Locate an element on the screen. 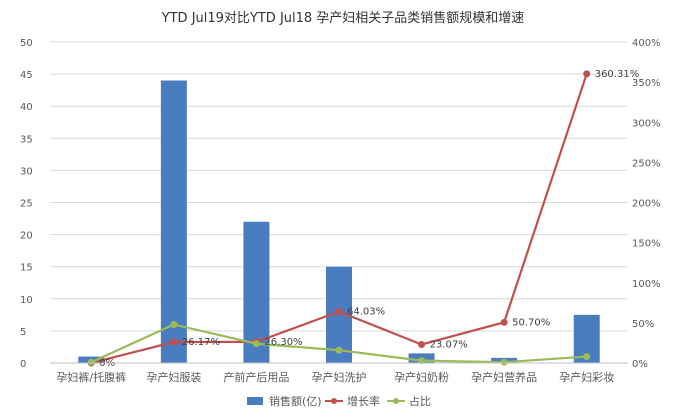  x-tick-label: 孕产妇服装 is located at coordinates (173, 377).